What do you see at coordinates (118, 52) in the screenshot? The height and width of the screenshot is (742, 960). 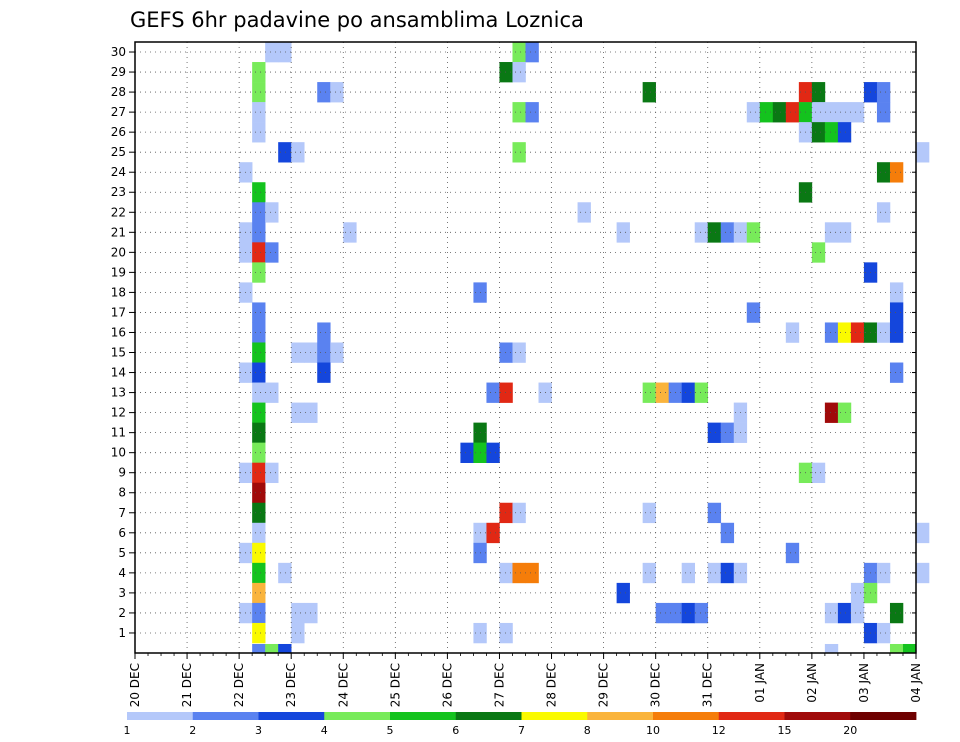 I see `y-tick-label: 30` at bounding box center [118, 52].